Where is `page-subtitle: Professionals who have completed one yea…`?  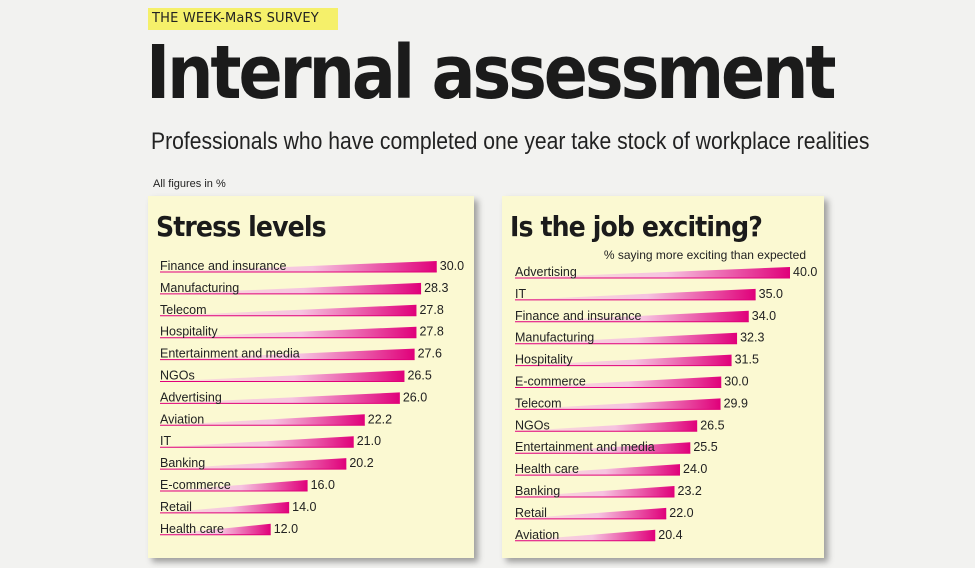
page-subtitle: Professionals who have completed one yea… is located at coordinates (510, 141).